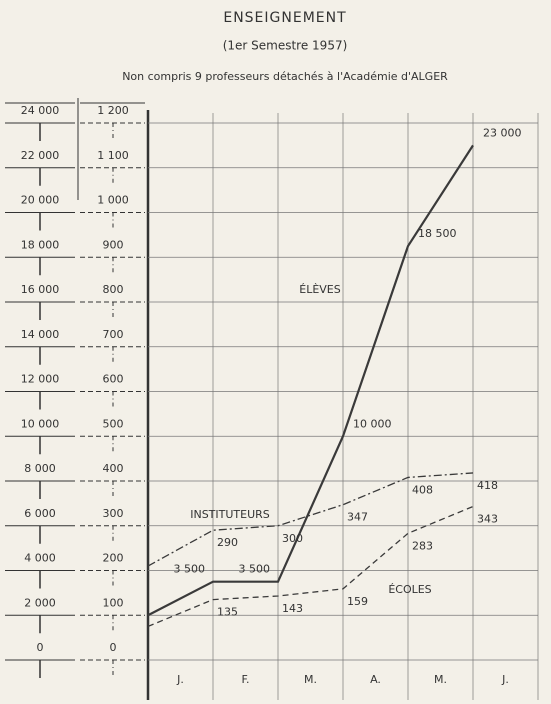 Image resolution: width=551 pixels, height=704 pixels. I want to click on data-label: 418, so click(487, 485).